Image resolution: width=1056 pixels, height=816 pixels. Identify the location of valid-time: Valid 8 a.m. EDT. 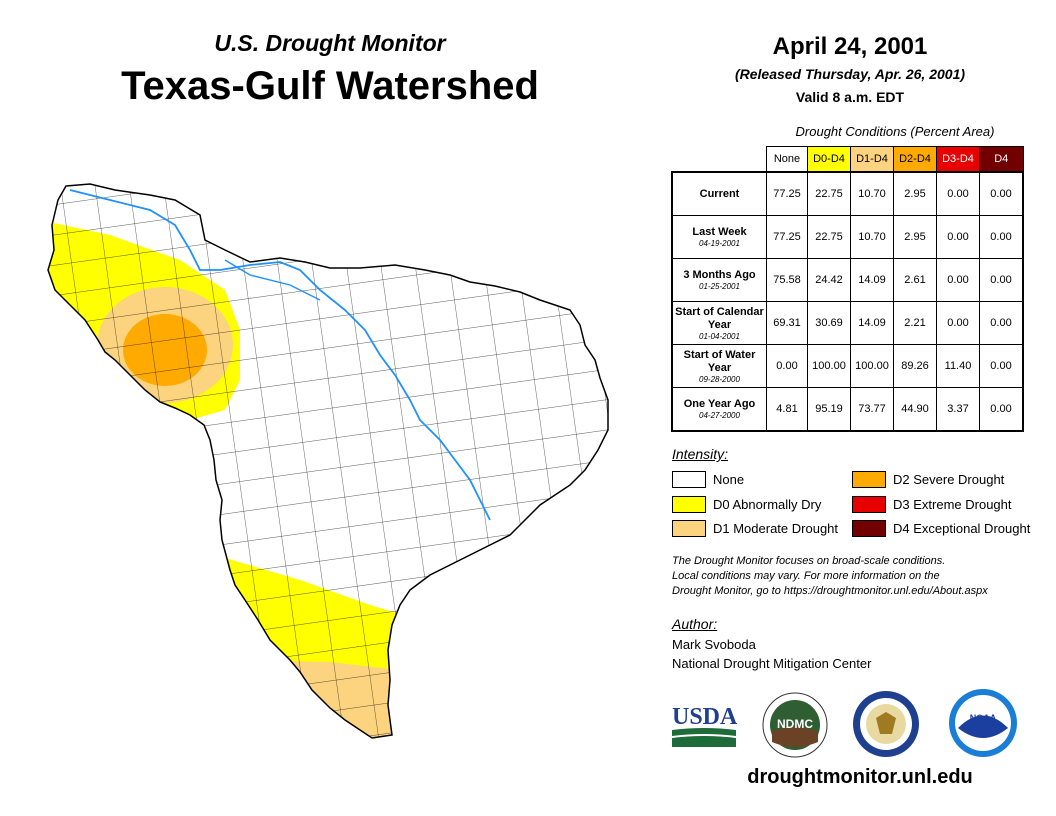
(850, 97).